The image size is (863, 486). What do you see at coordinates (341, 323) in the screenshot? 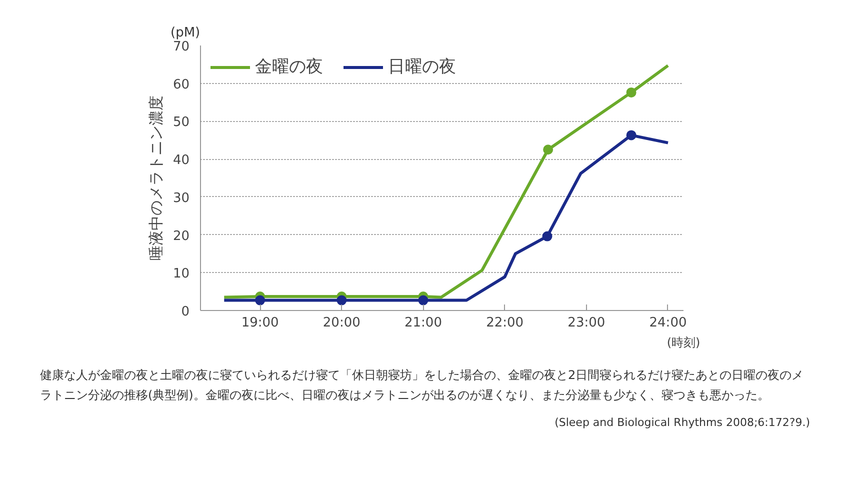
I see `x-tick-label: 20:00` at bounding box center [341, 323].